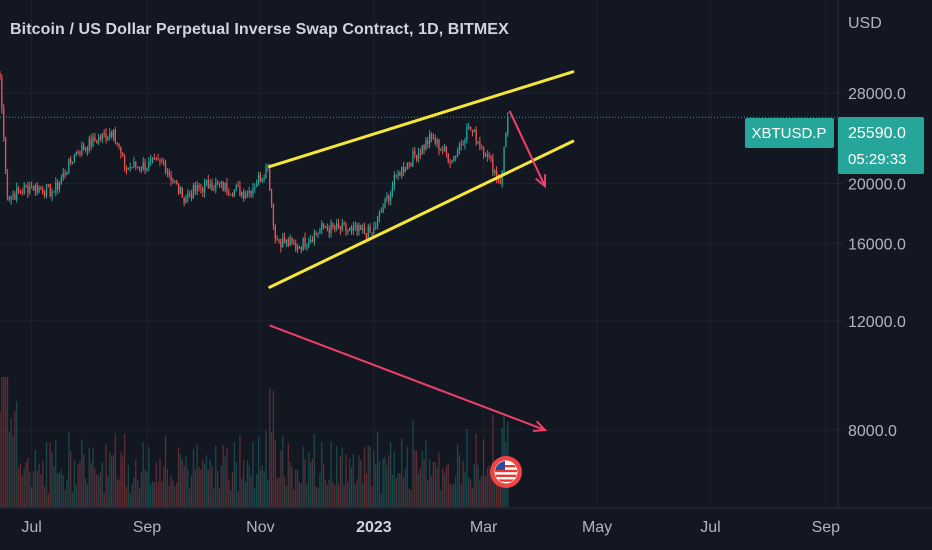 This screenshot has width=932, height=550. What do you see at coordinates (877, 94) in the screenshot?
I see `price-tick-label: 28000.0` at bounding box center [877, 94].